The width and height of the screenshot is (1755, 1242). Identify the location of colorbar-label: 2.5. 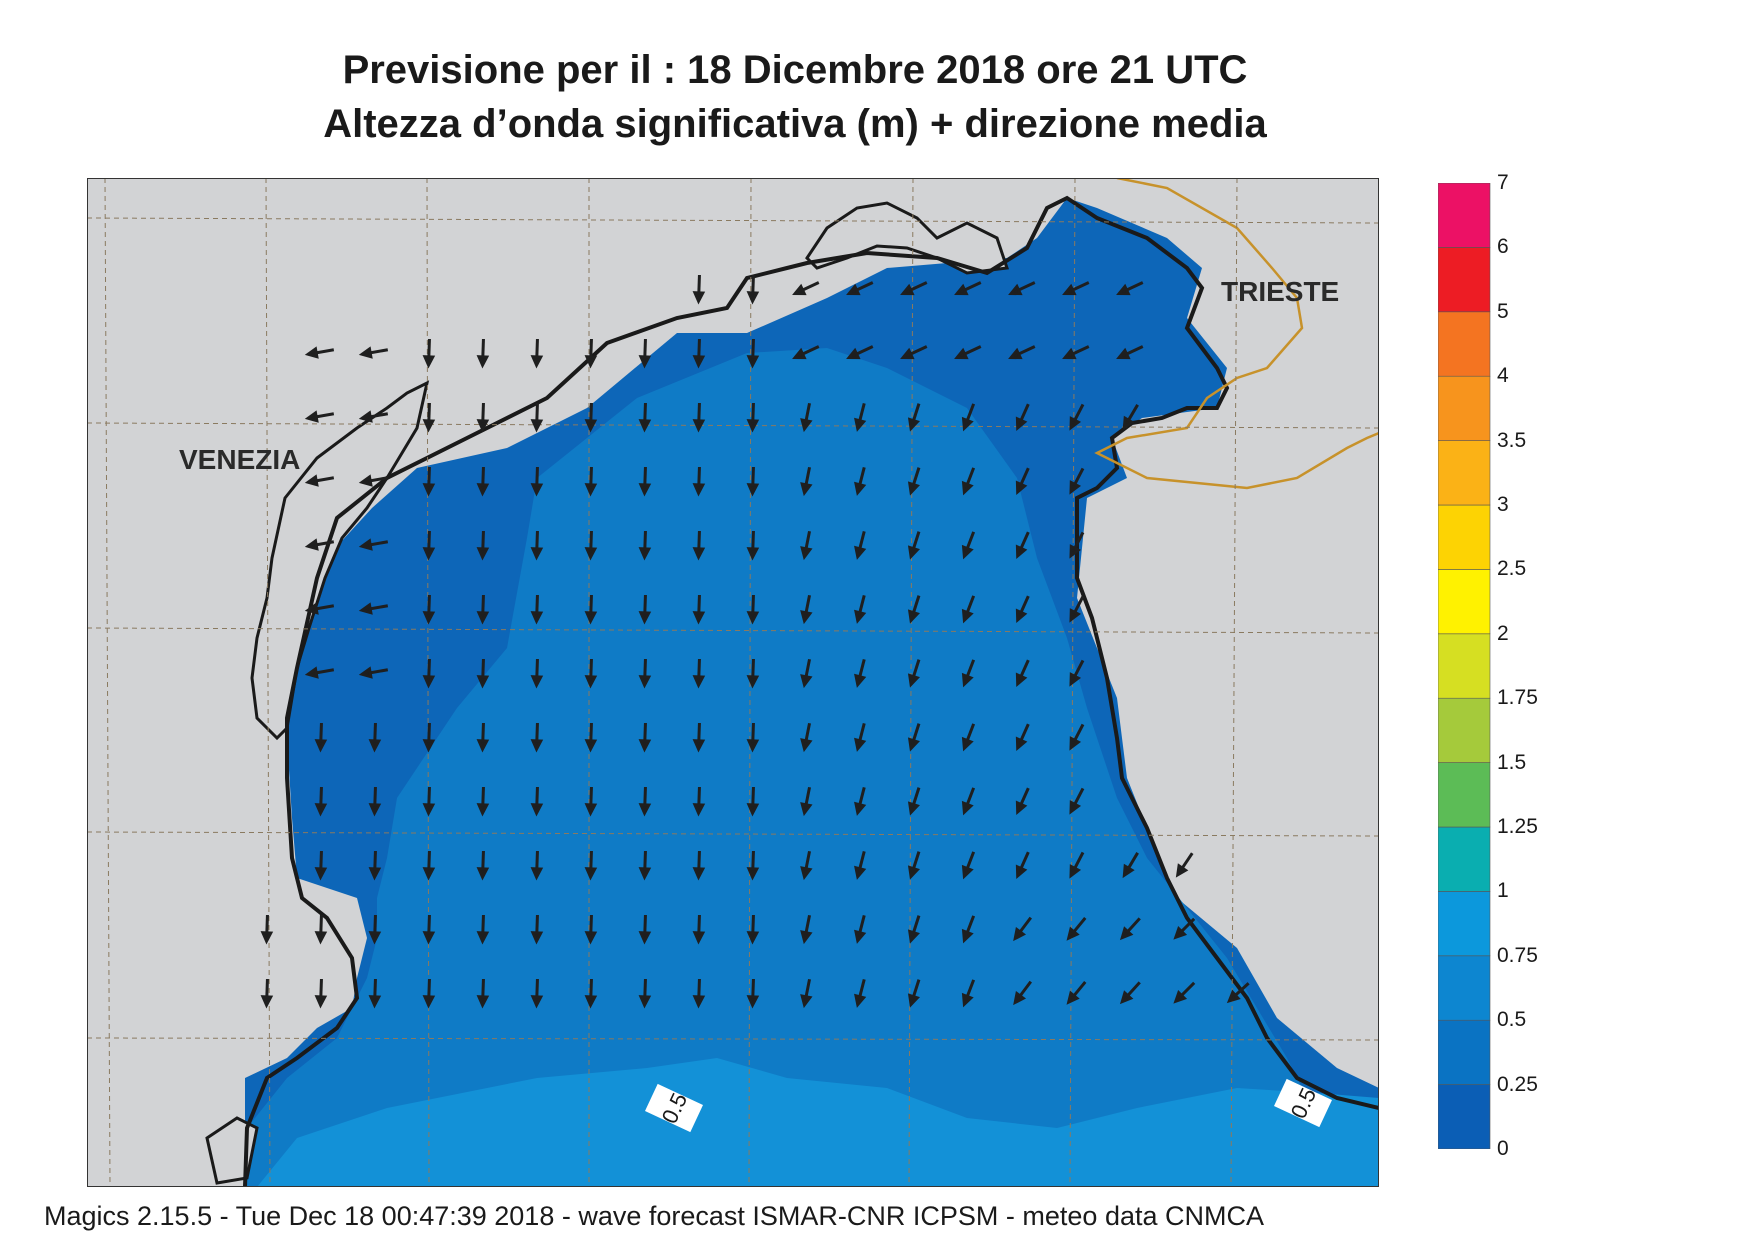
(1512, 569).